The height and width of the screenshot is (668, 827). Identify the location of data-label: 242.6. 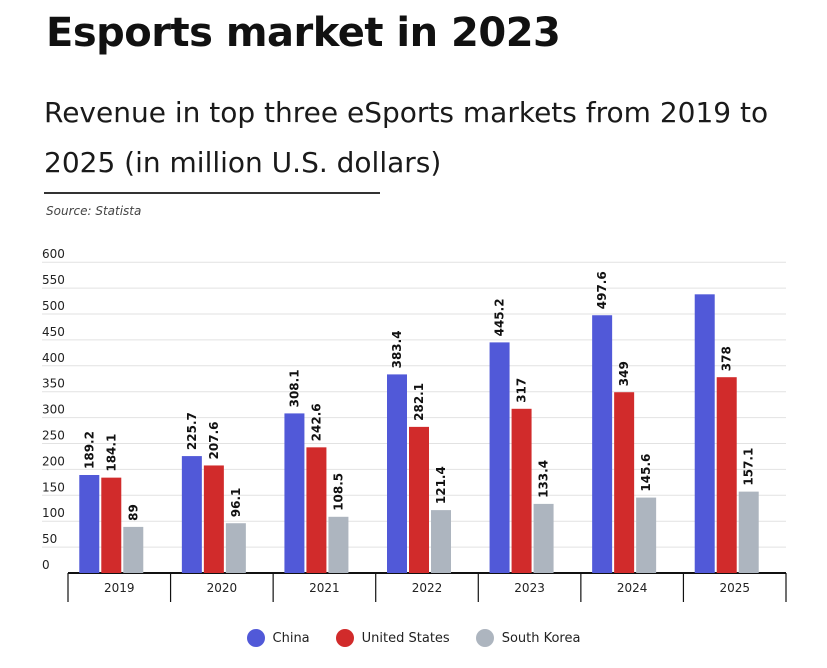
(316, 422).